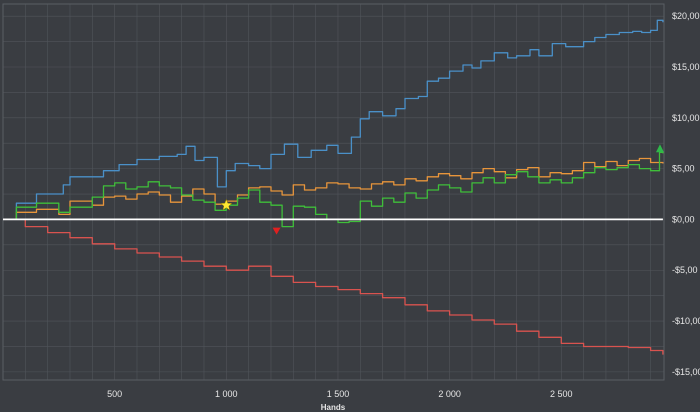 This screenshot has width=700, height=412. Describe the element at coordinates (561, 394) in the screenshot. I see `x-tick-label: 2 500` at that location.